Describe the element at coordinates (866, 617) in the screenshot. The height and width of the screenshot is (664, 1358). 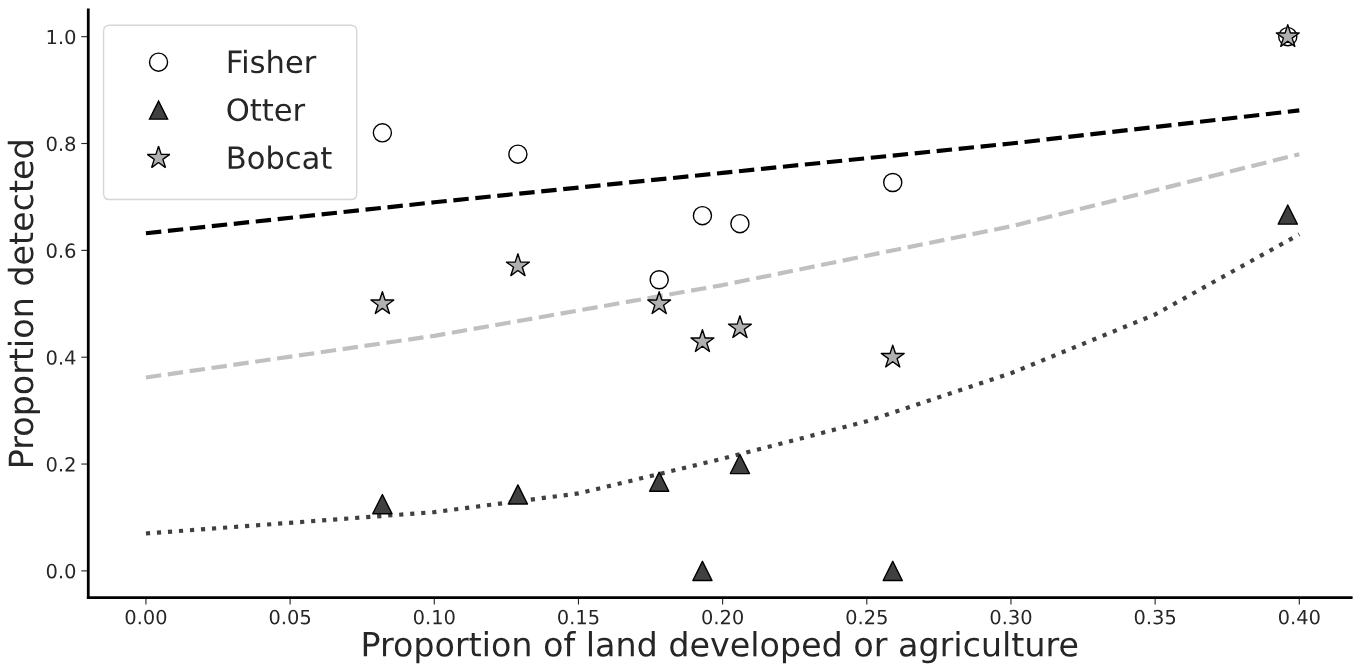
I see `x-tick-label: 0.25` at that location.